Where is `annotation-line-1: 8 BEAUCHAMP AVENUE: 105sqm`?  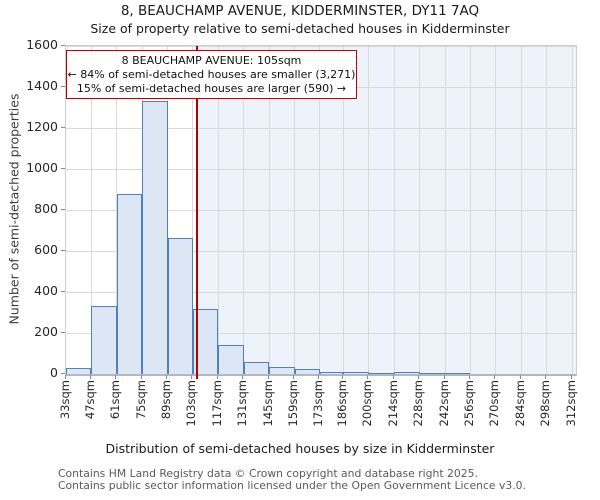 annotation-line-1: 8 BEAUCHAMP AVENUE: 105sqm is located at coordinates (211, 60).